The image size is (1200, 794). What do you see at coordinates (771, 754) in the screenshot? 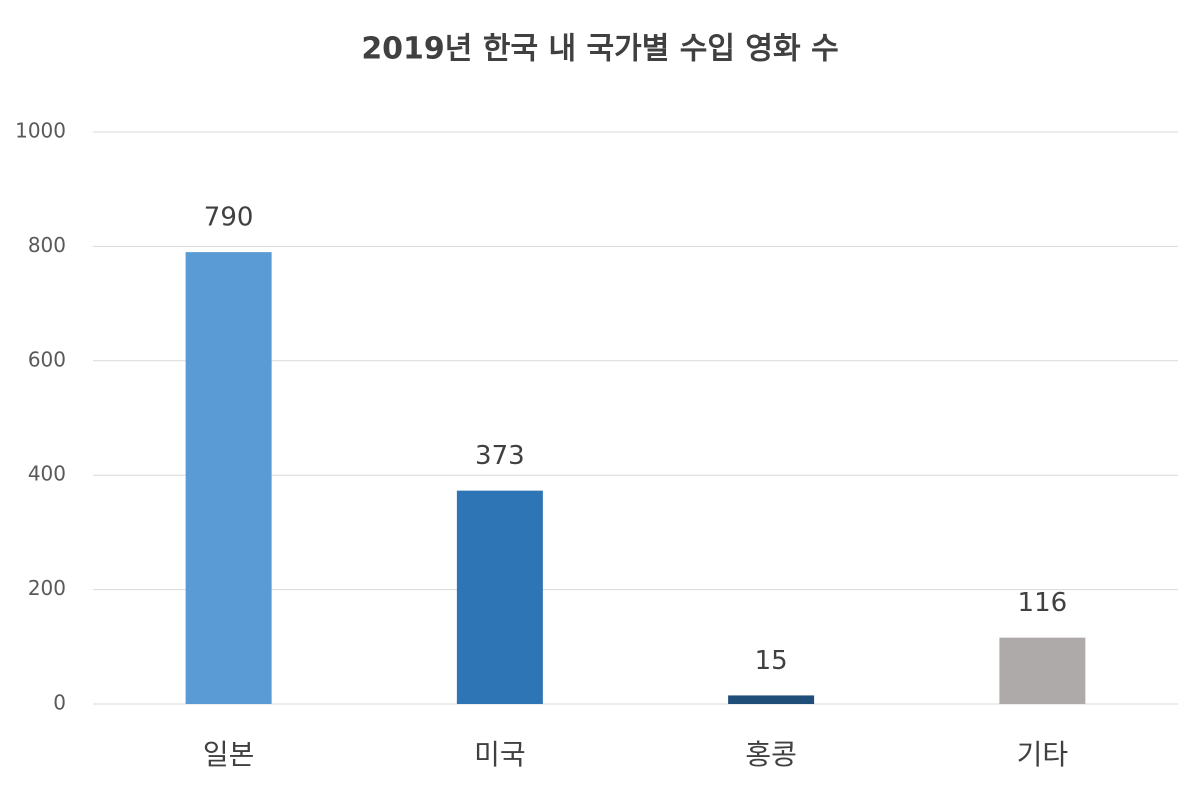
I see `x-tick-label: 홍콩` at bounding box center [771, 754].